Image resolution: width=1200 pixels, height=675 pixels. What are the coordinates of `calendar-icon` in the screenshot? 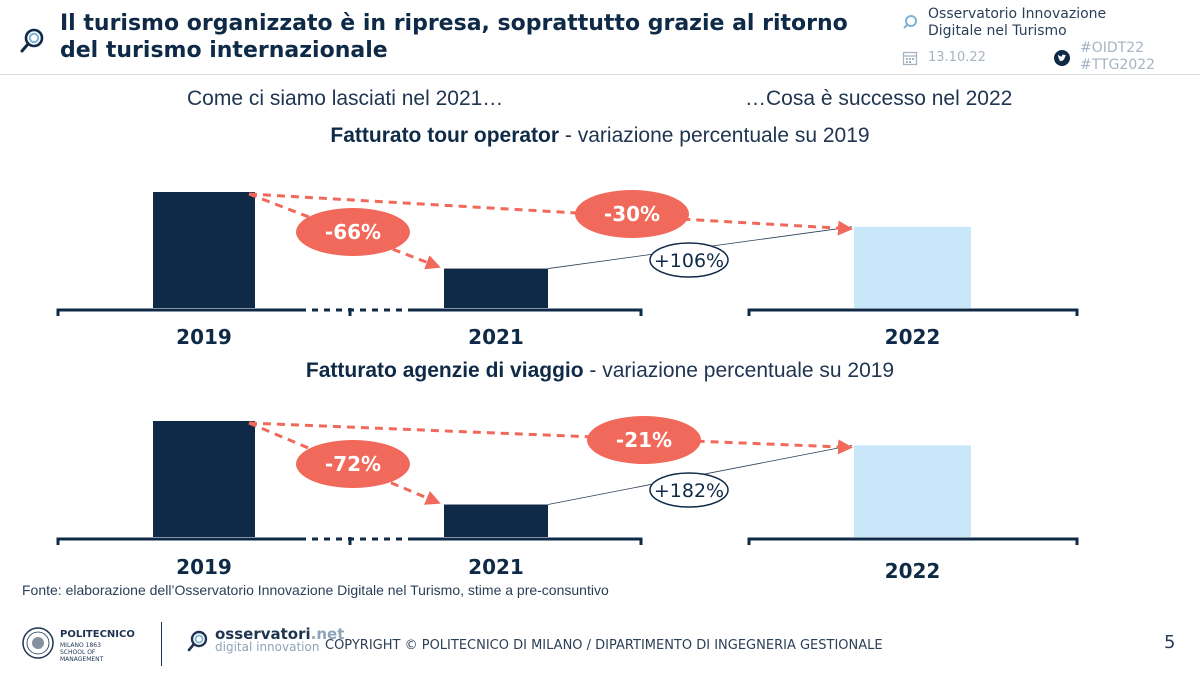 It's located at (910, 58).